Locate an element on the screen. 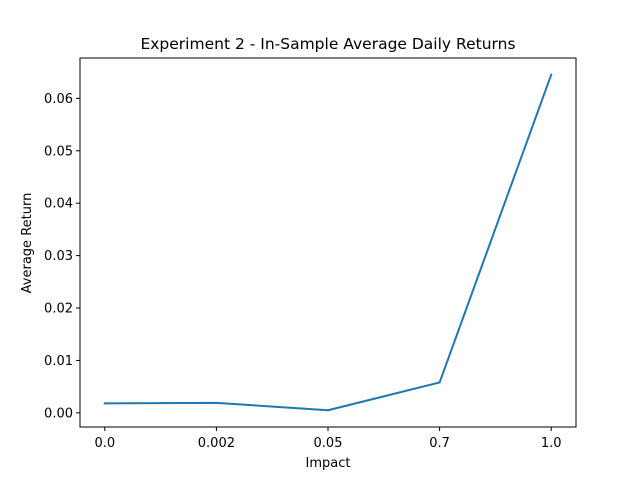 The image size is (640, 480). y-tick-label: 0.05 is located at coordinates (58, 151).